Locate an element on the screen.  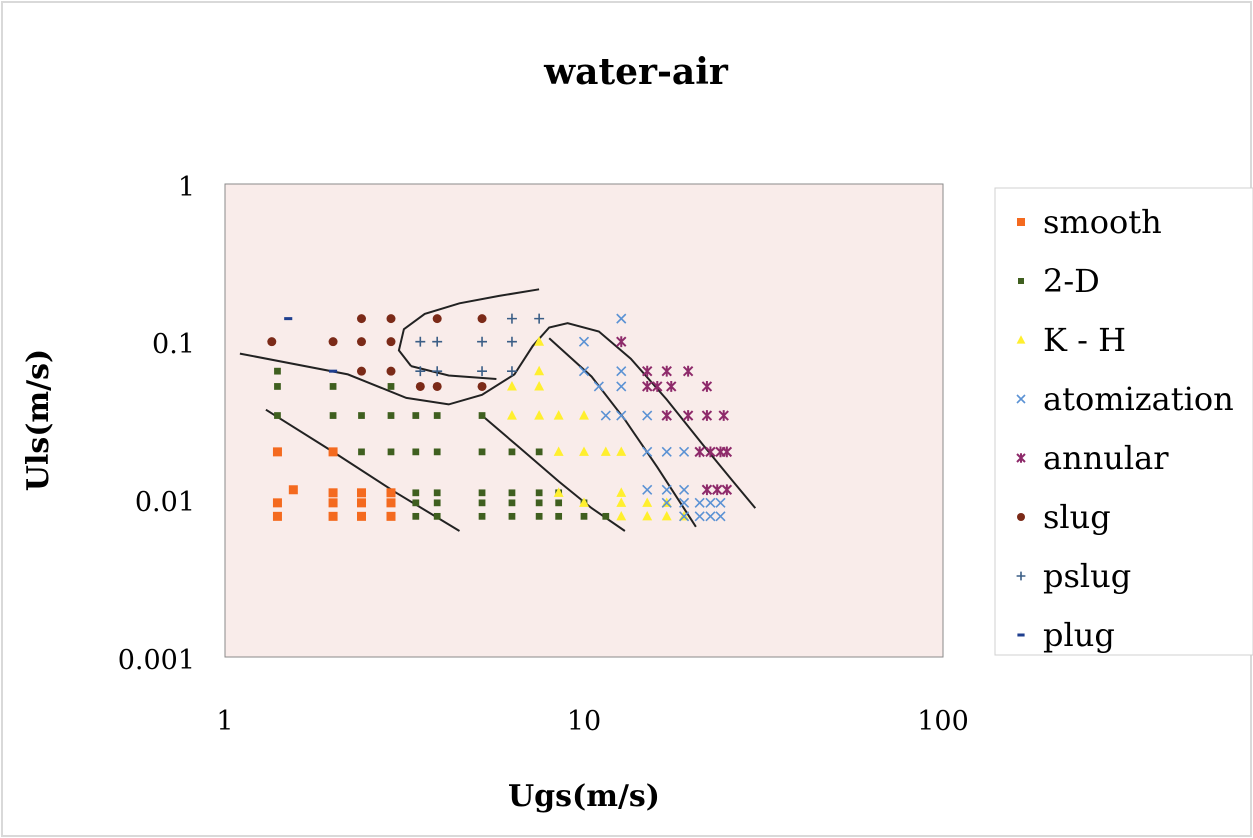
y-tick-label: 0.1 is located at coordinates (173, 344).